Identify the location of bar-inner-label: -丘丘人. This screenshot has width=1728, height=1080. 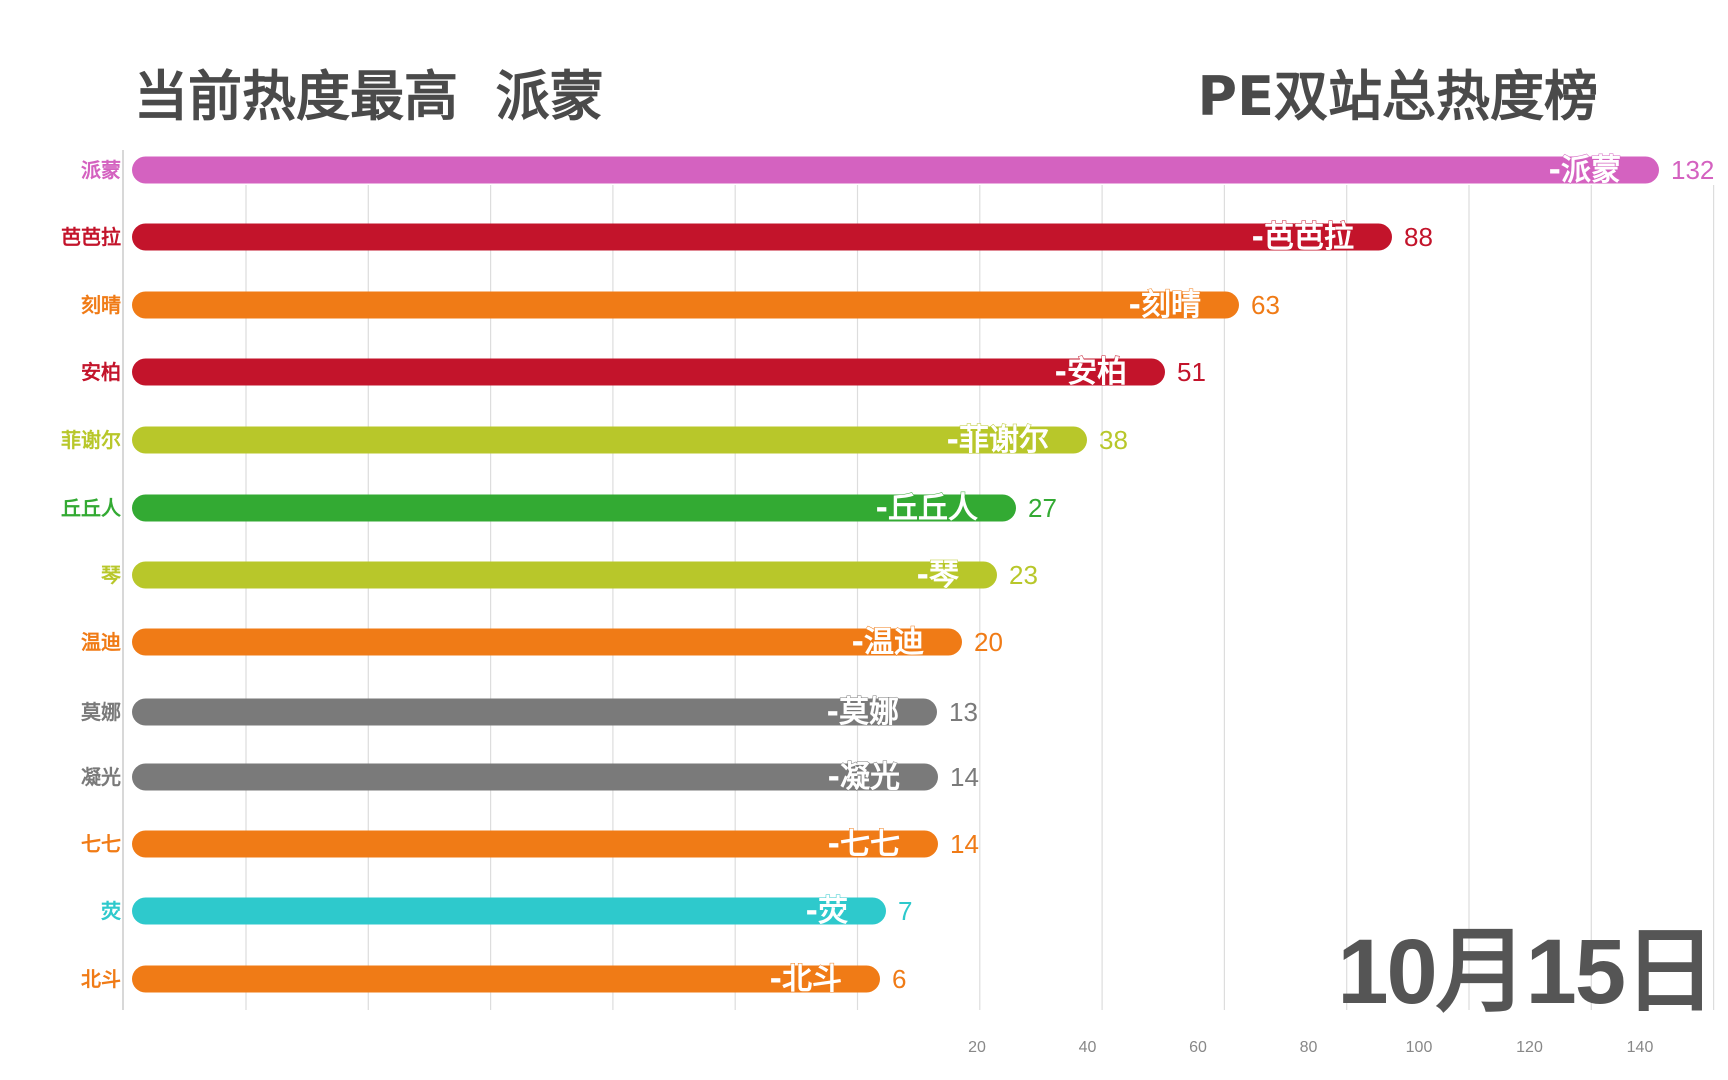
(927, 508).